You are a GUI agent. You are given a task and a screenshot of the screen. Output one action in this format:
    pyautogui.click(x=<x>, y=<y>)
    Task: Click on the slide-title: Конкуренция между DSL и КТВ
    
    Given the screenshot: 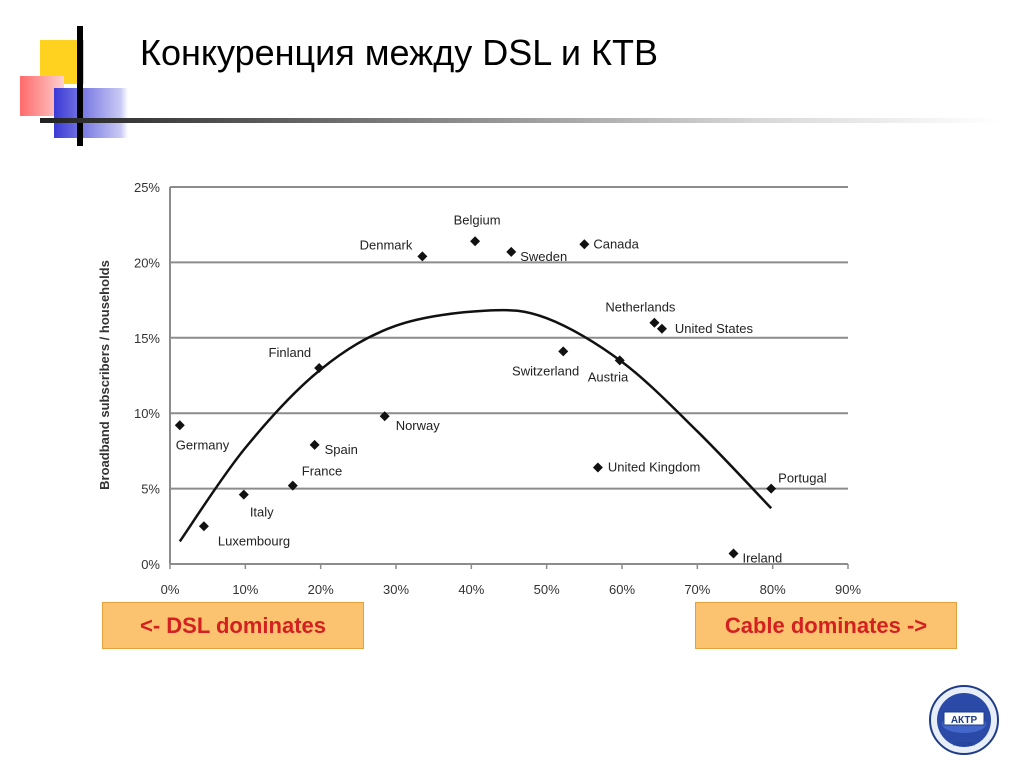 What is the action you would take?
    pyautogui.click(x=399, y=52)
    